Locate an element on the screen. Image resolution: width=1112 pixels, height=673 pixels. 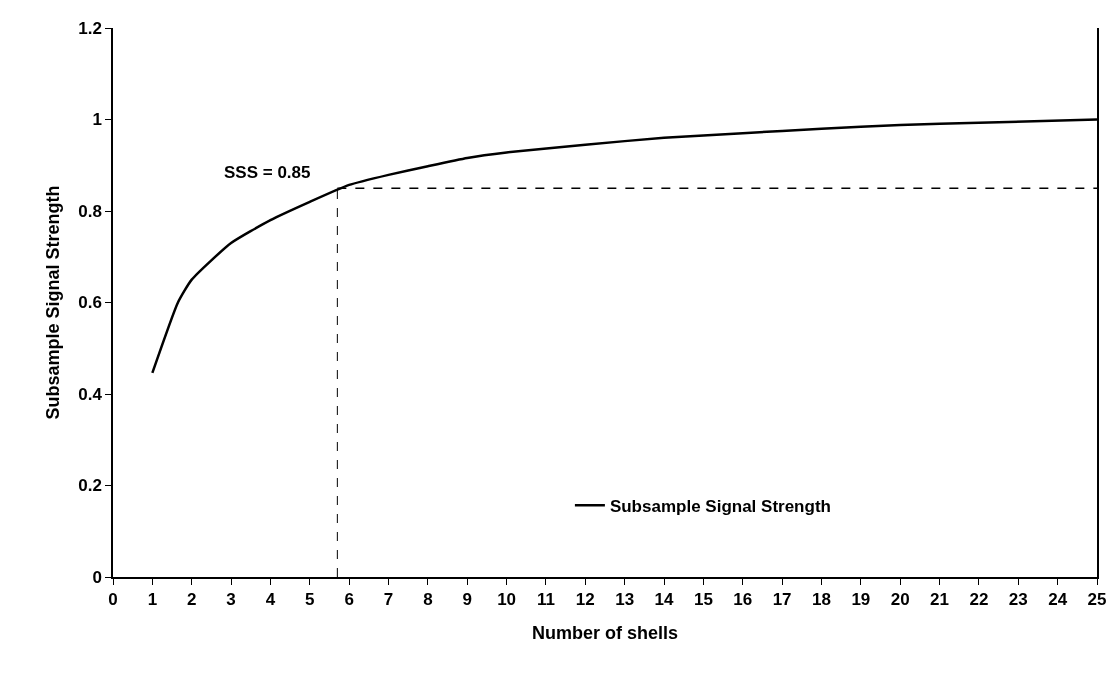
y-tick-label: 1 is located at coordinates (97, 120).